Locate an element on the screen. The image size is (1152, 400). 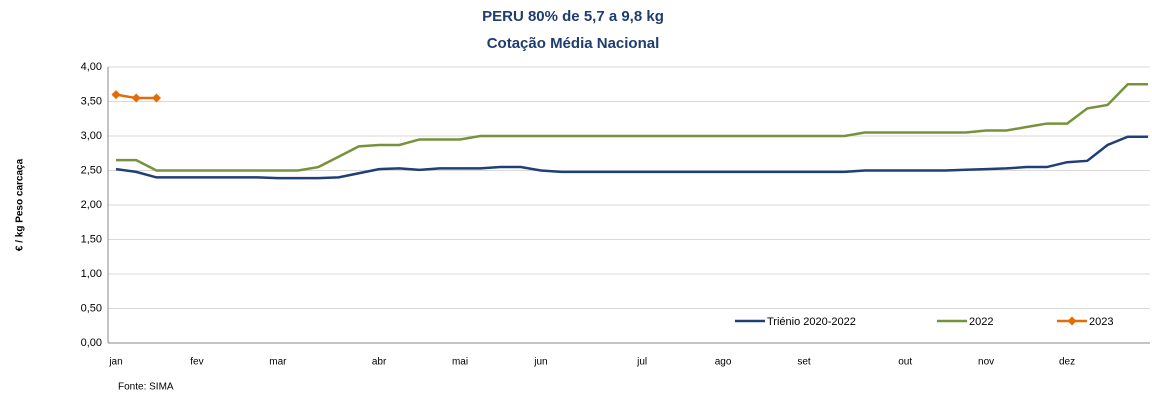
y-tick-label: 3,50 is located at coordinates (91, 101).